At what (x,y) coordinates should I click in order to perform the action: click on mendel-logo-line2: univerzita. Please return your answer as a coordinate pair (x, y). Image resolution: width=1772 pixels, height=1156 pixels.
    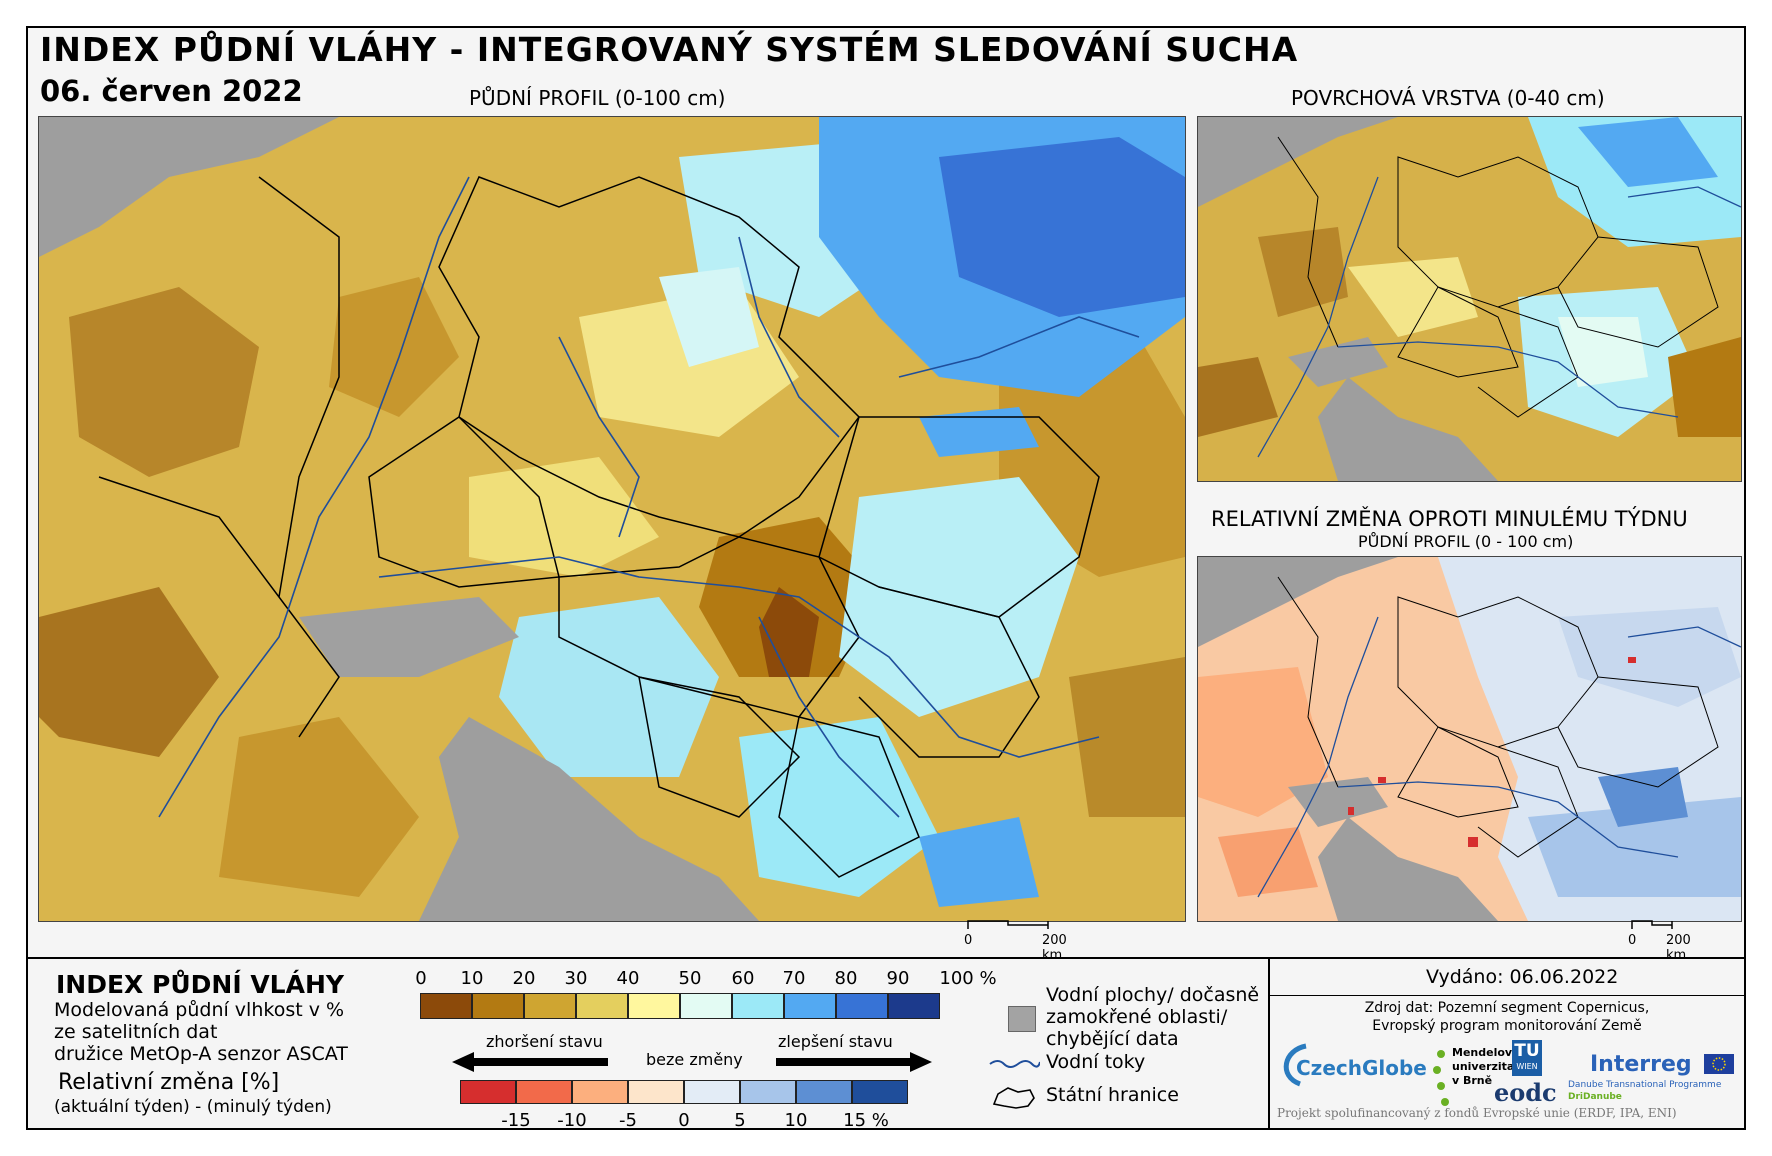
    Looking at the image, I should click on (1483, 1066).